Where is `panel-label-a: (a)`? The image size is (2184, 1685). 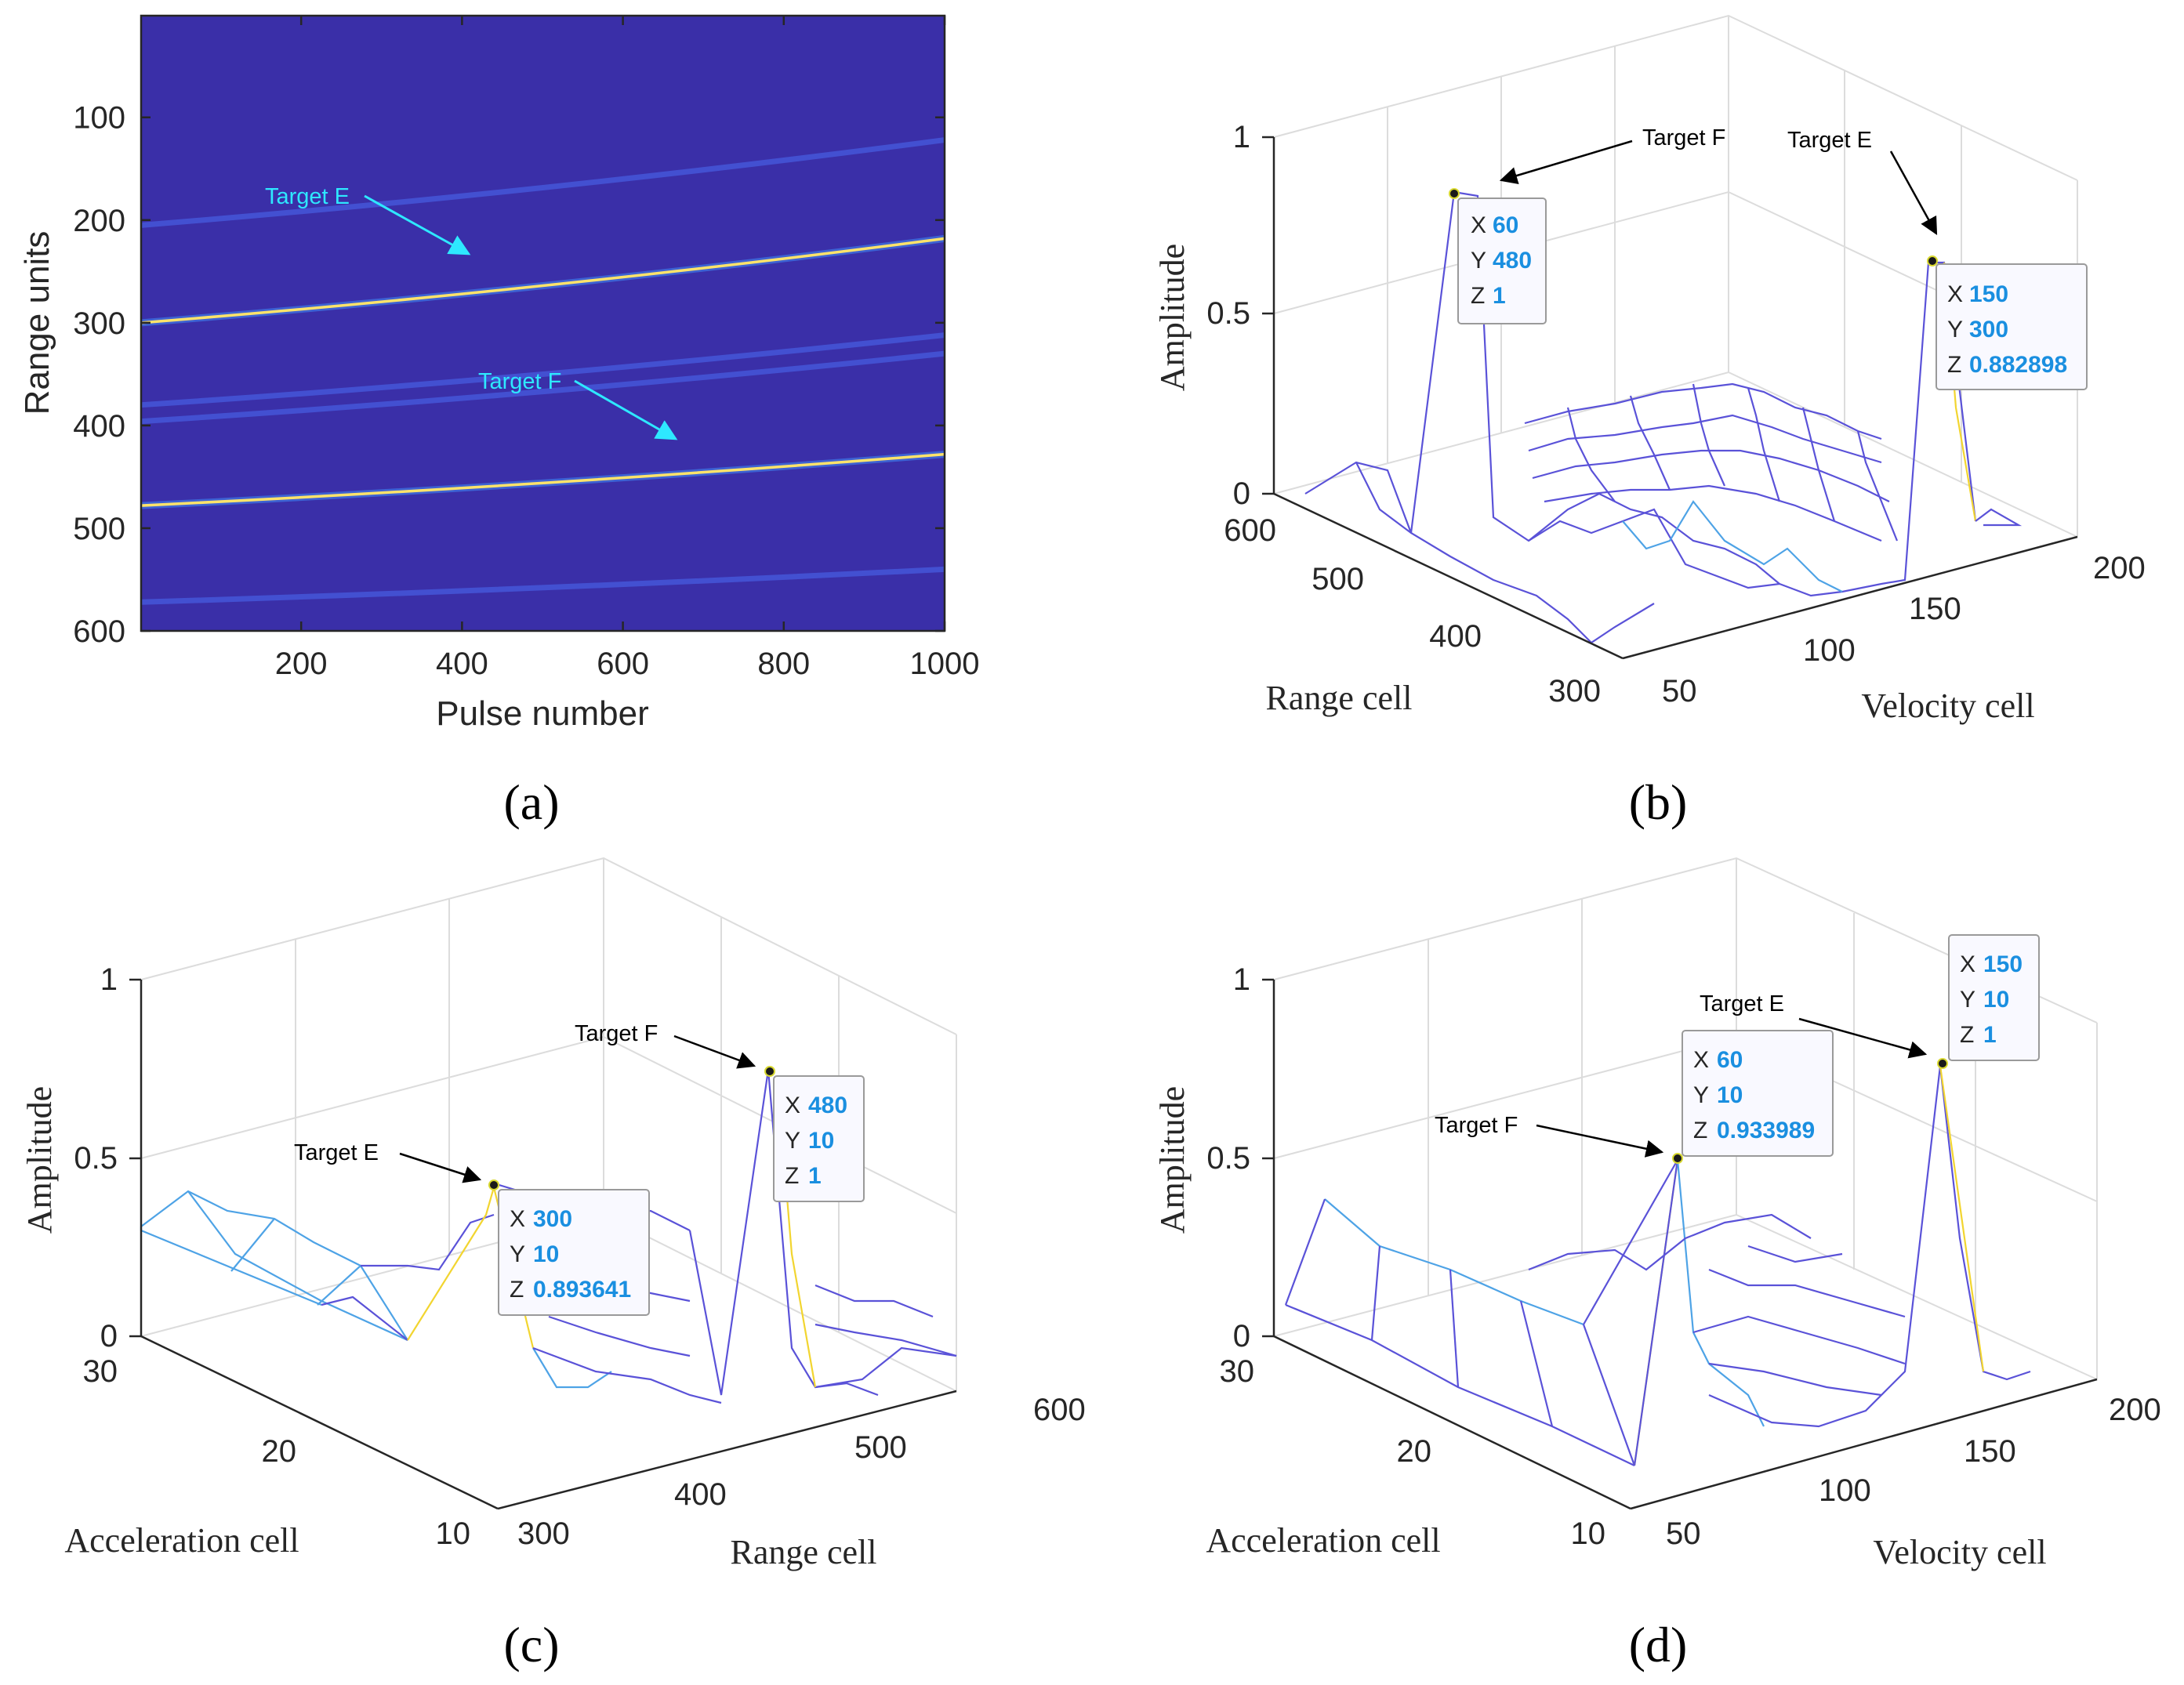 panel-label-a: (a) is located at coordinates (531, 802).